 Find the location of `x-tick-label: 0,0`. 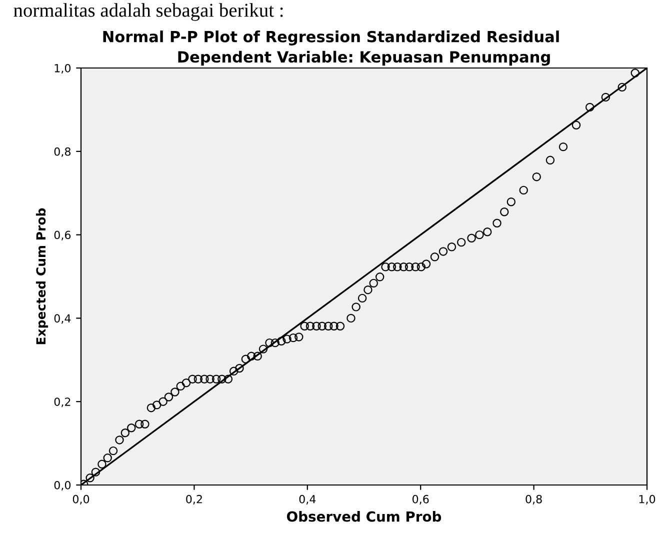

x-tick-label: 0,0 is located at coordinates (81, 499).